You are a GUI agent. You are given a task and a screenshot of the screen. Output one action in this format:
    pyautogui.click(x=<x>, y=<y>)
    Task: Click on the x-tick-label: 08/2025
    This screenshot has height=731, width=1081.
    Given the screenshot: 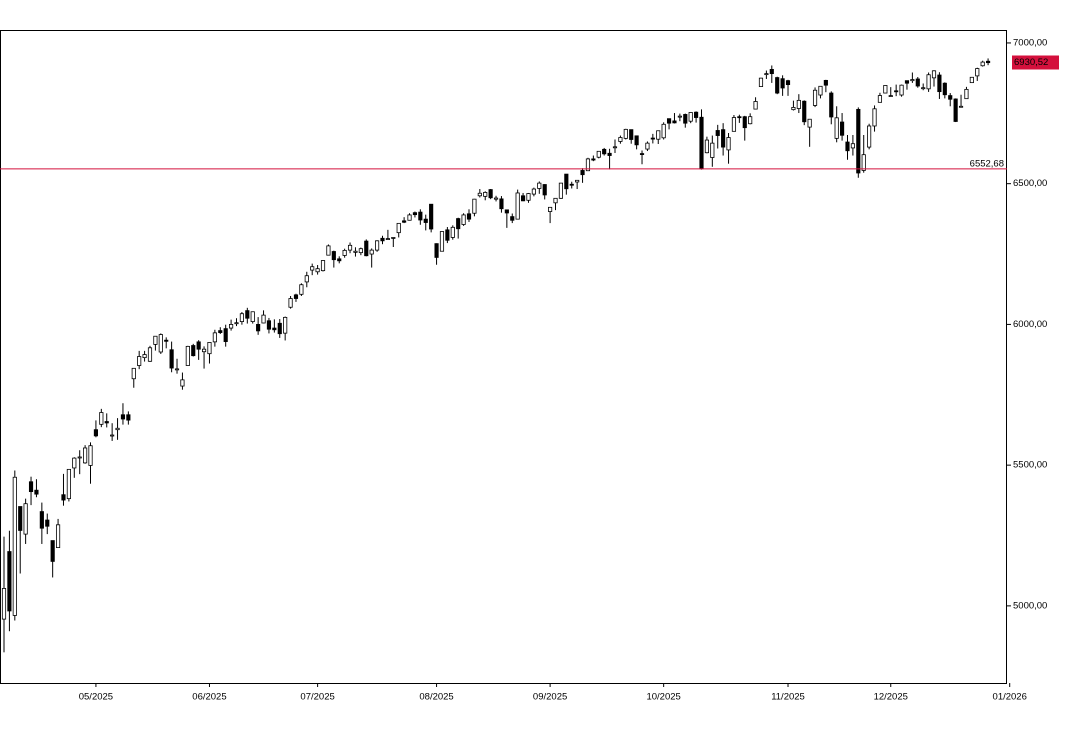 What is the action you would take?
    pyautogui.click(x=436, y=697)
    